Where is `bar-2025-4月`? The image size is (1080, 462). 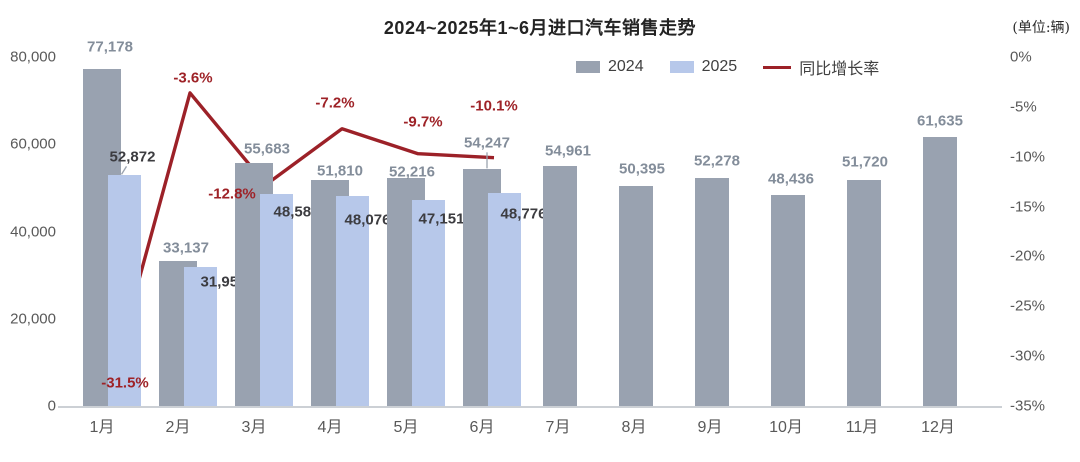 bar-2025-4月 is located at coordinates (352, 301).